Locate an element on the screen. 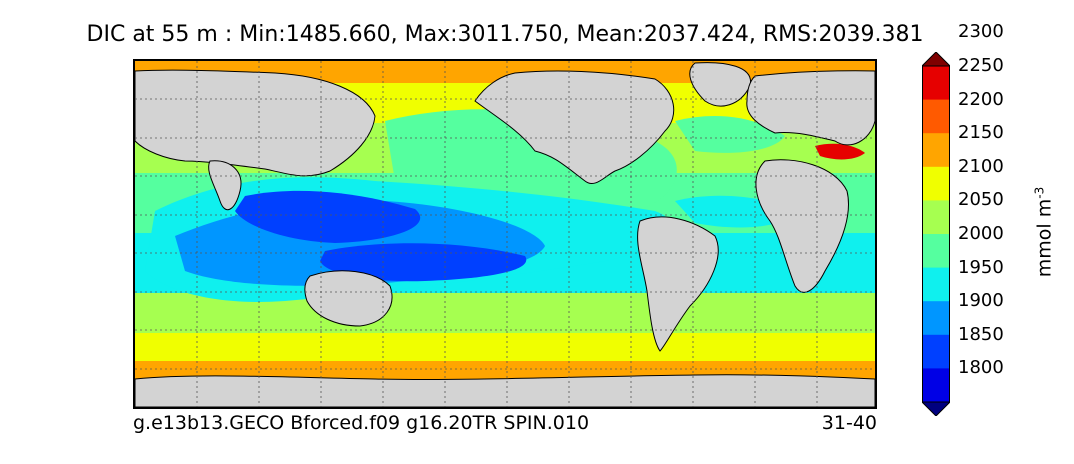 The height and width of the screenshot is (464, 1074). mediterranean-high is located at coordinates (840, 151).